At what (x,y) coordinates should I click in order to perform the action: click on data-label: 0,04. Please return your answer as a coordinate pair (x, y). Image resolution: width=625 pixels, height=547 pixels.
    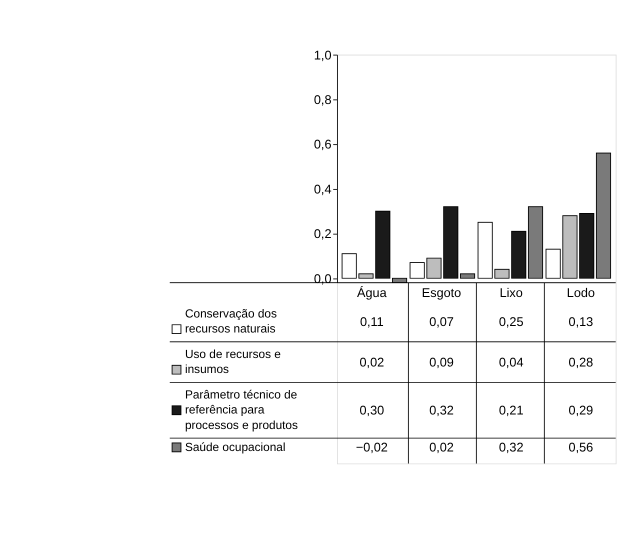
    Looking at the image, I should click on (511, 362).